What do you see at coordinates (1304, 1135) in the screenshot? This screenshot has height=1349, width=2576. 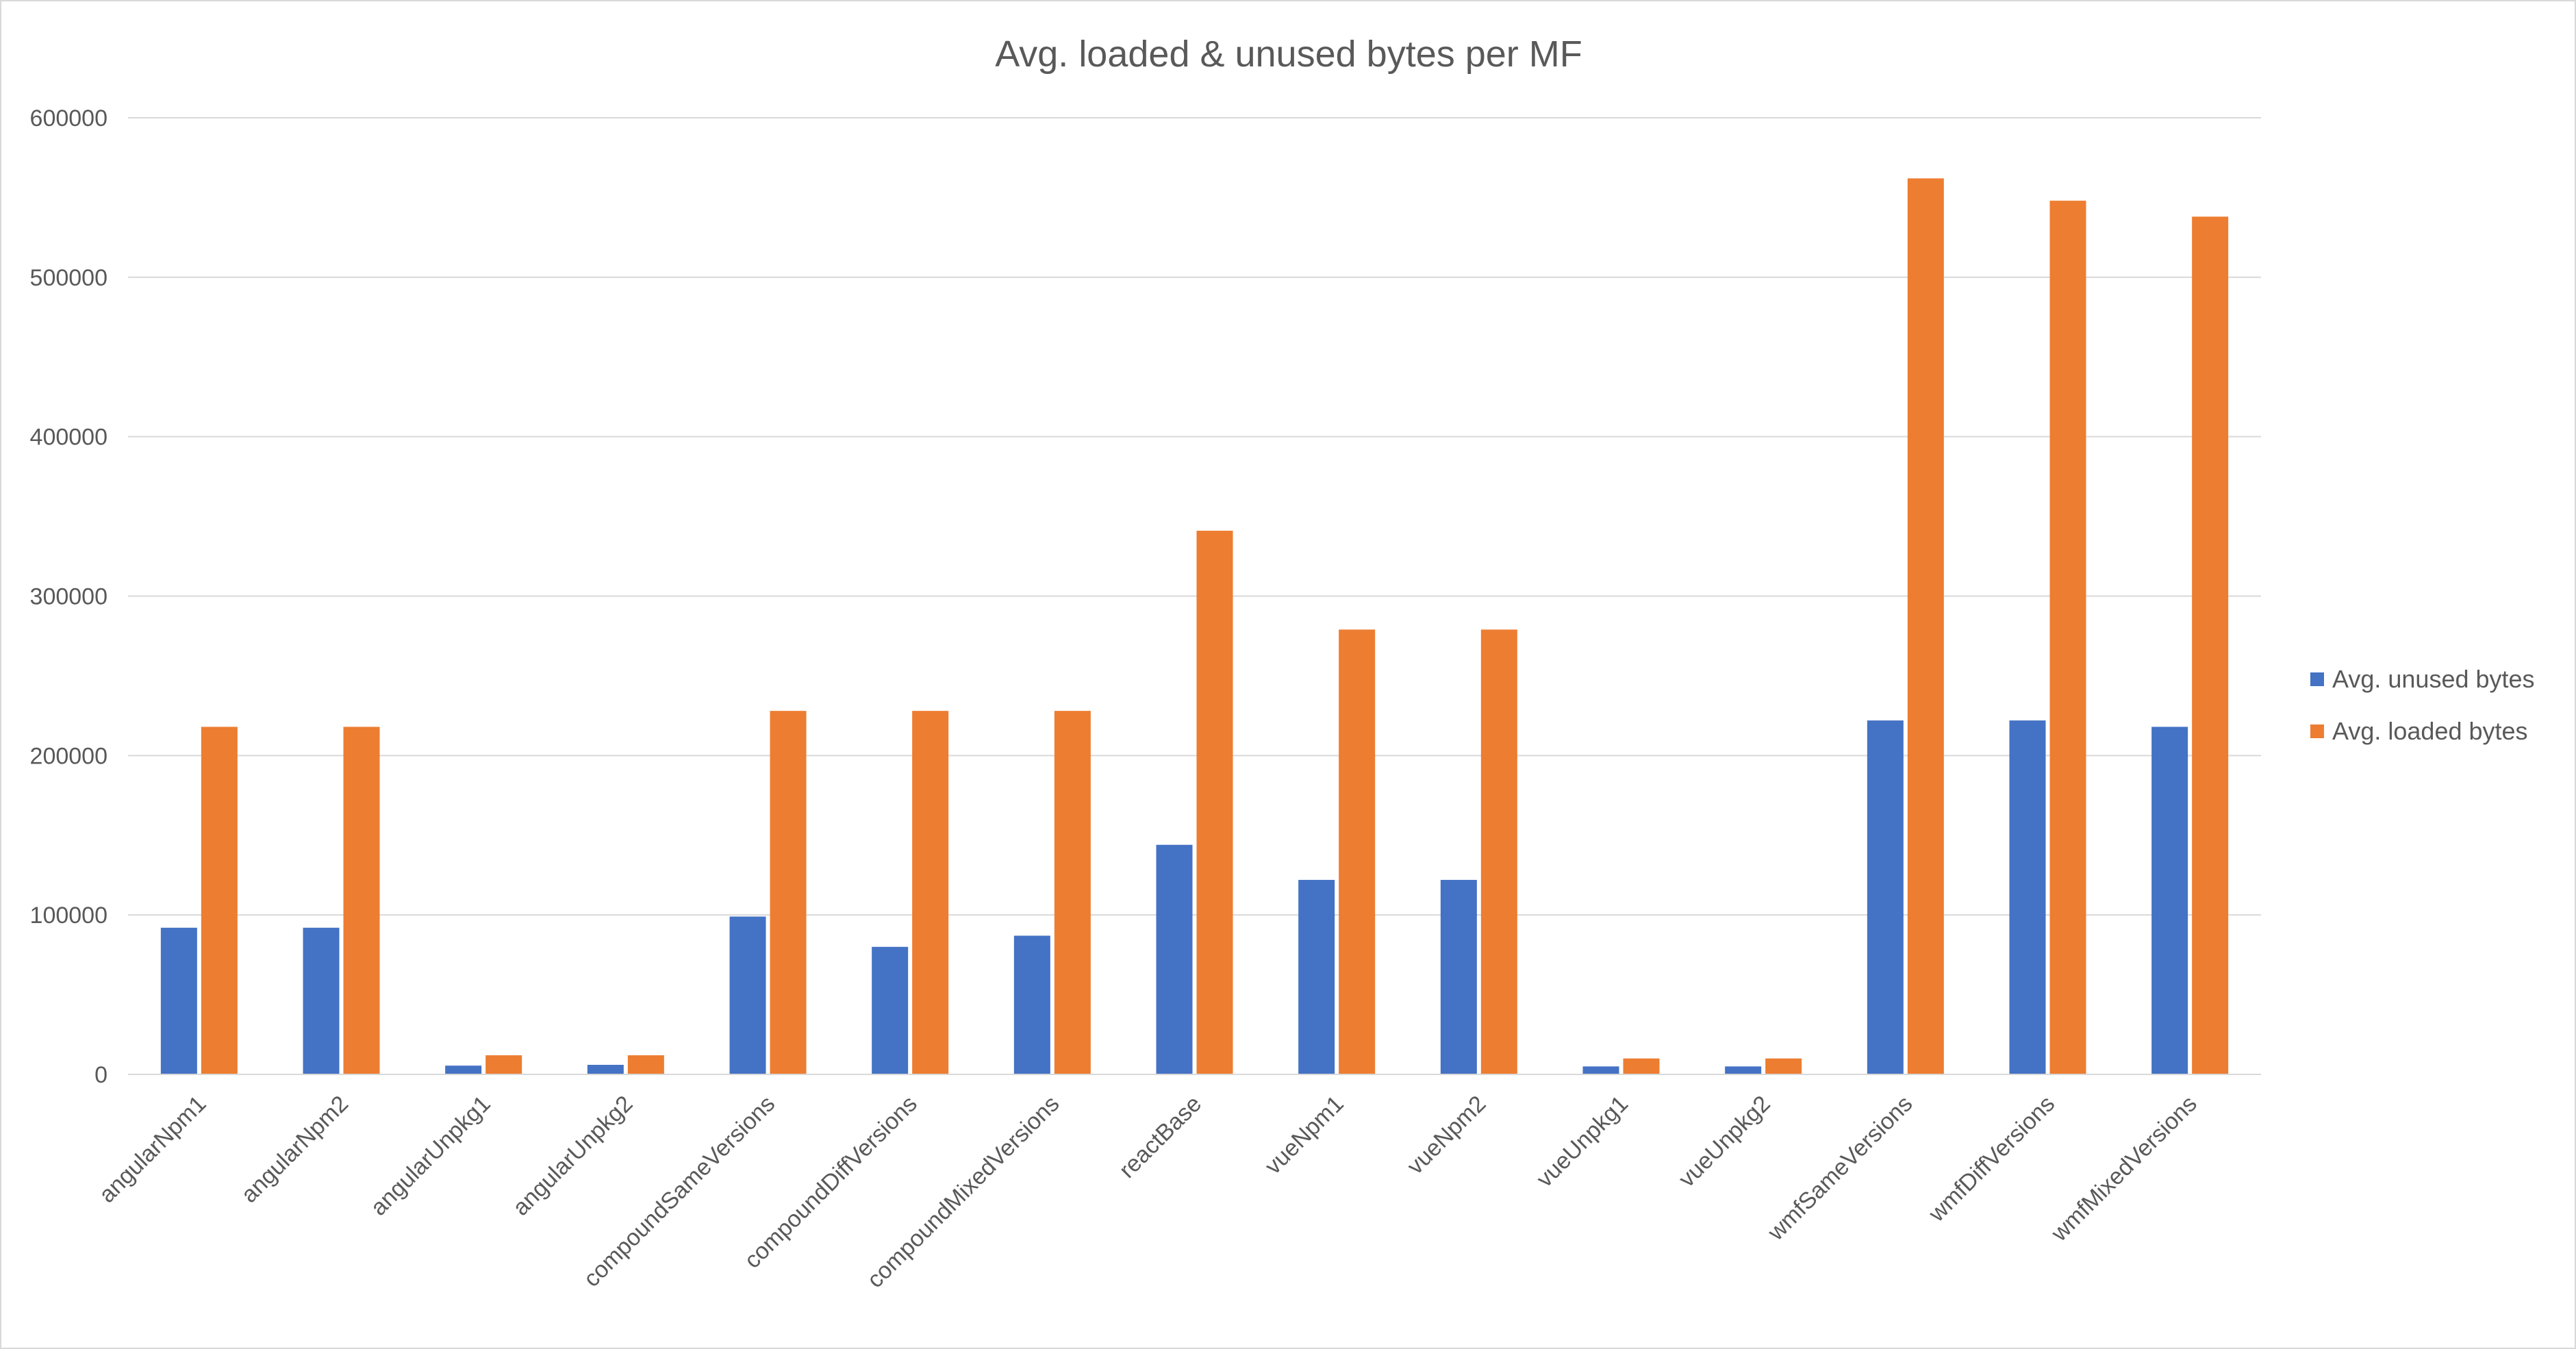 I see `x-category-label: vueNpm1` at bounding box center [1304, 1135].